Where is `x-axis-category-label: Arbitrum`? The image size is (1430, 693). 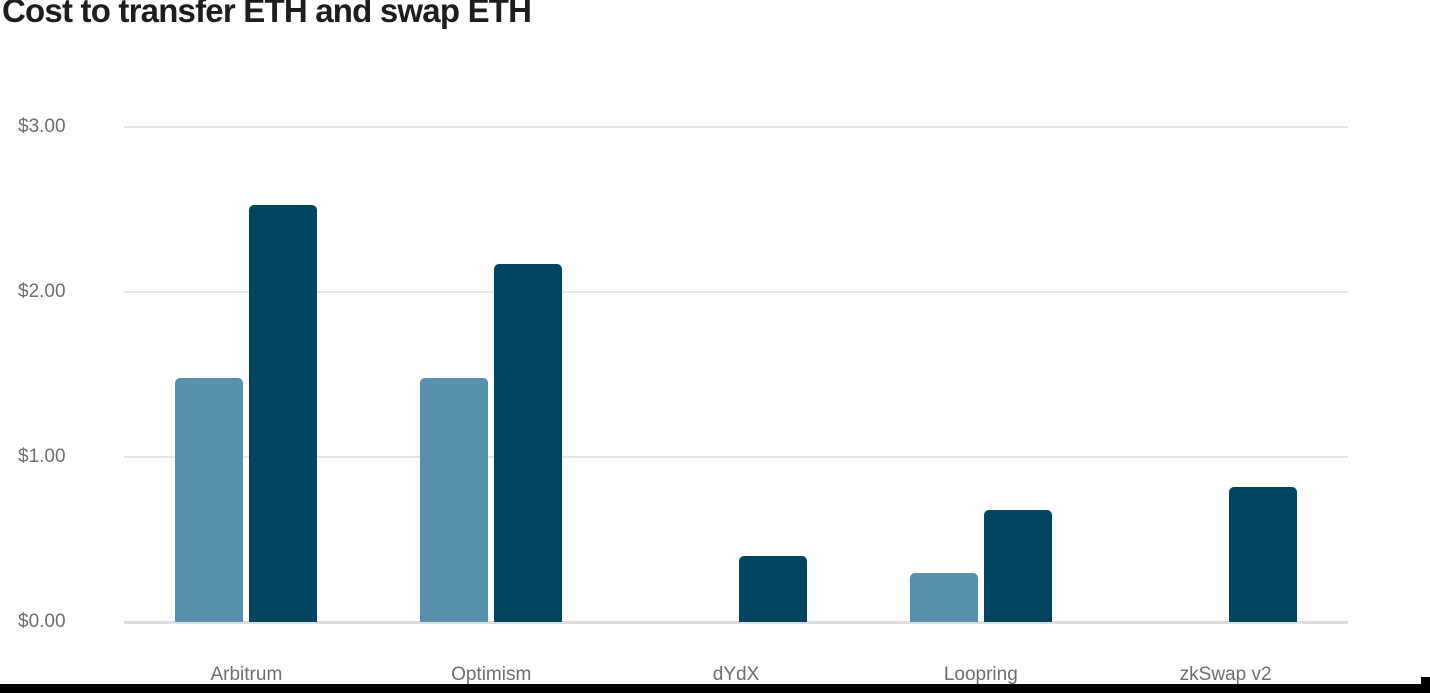 x-axis-category-label: Arbitrum is located at coordinates (246, 674).